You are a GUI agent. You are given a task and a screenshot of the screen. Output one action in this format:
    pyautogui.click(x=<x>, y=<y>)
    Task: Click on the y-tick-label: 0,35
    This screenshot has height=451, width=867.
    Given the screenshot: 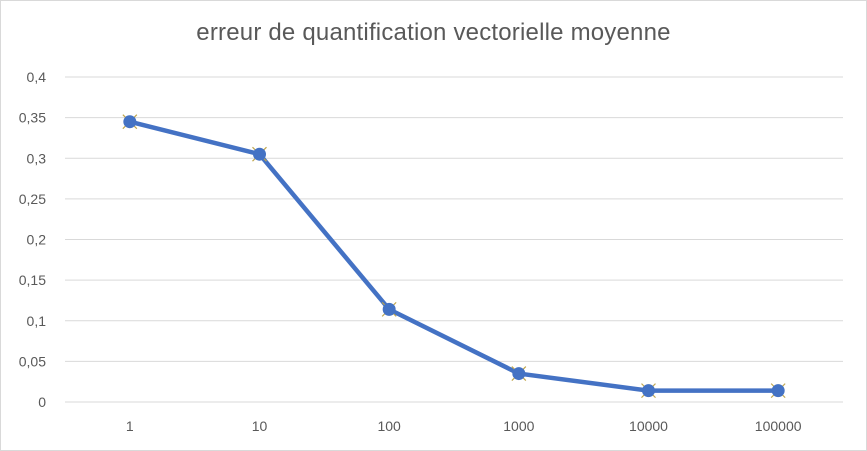 What is the action you would take?
    pyautogui.click(x=32, y=118)
    